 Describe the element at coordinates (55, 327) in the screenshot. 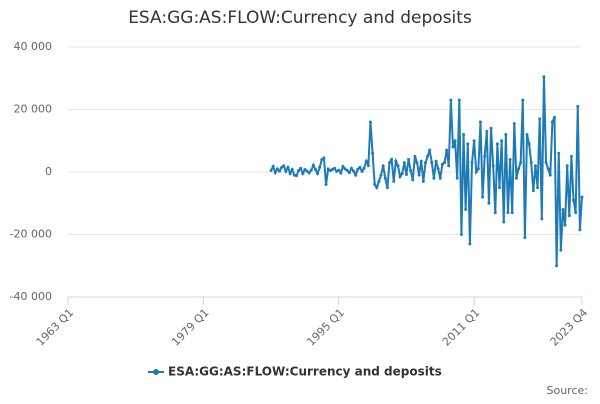

I see `x-tick-label: 1963 Q1` at that location.